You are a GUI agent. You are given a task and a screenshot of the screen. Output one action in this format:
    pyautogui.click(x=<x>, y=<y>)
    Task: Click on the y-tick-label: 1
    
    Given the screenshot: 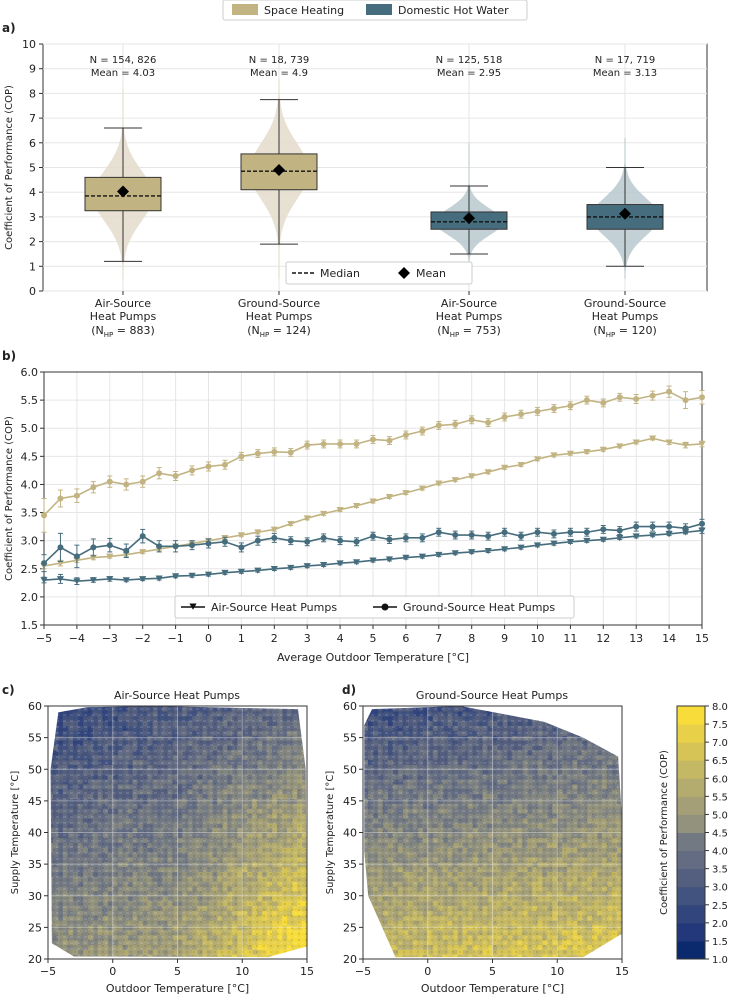 What is the action you would take?
    pyautogui.click(x=32, y=266)
    